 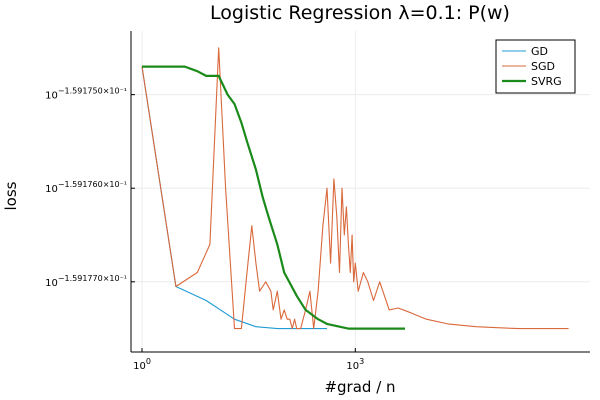 I want to click on legend-label-gd: GD, so click(x=539, y=51).